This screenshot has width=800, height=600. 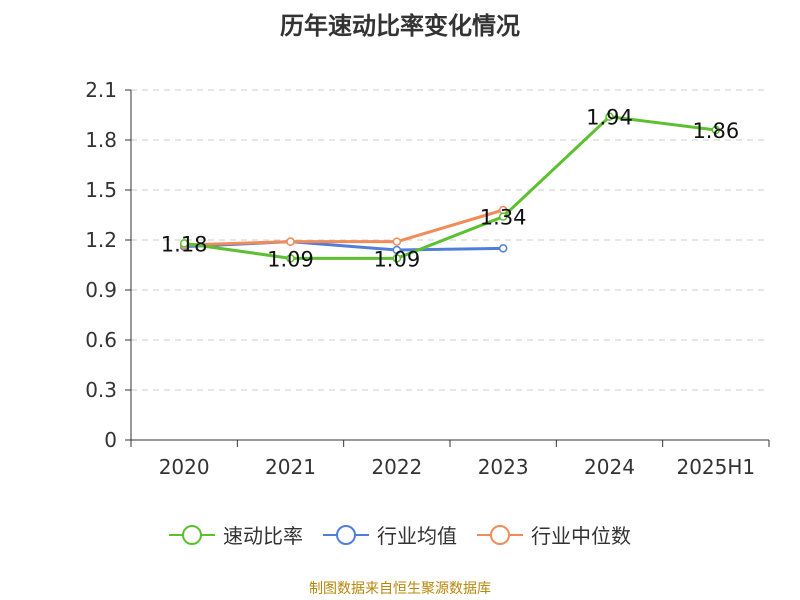 What do you see at coordinates (715, 467) in the screenshot?
I see `x-tick-label: 2025H1` at bounding box center [715, 467].